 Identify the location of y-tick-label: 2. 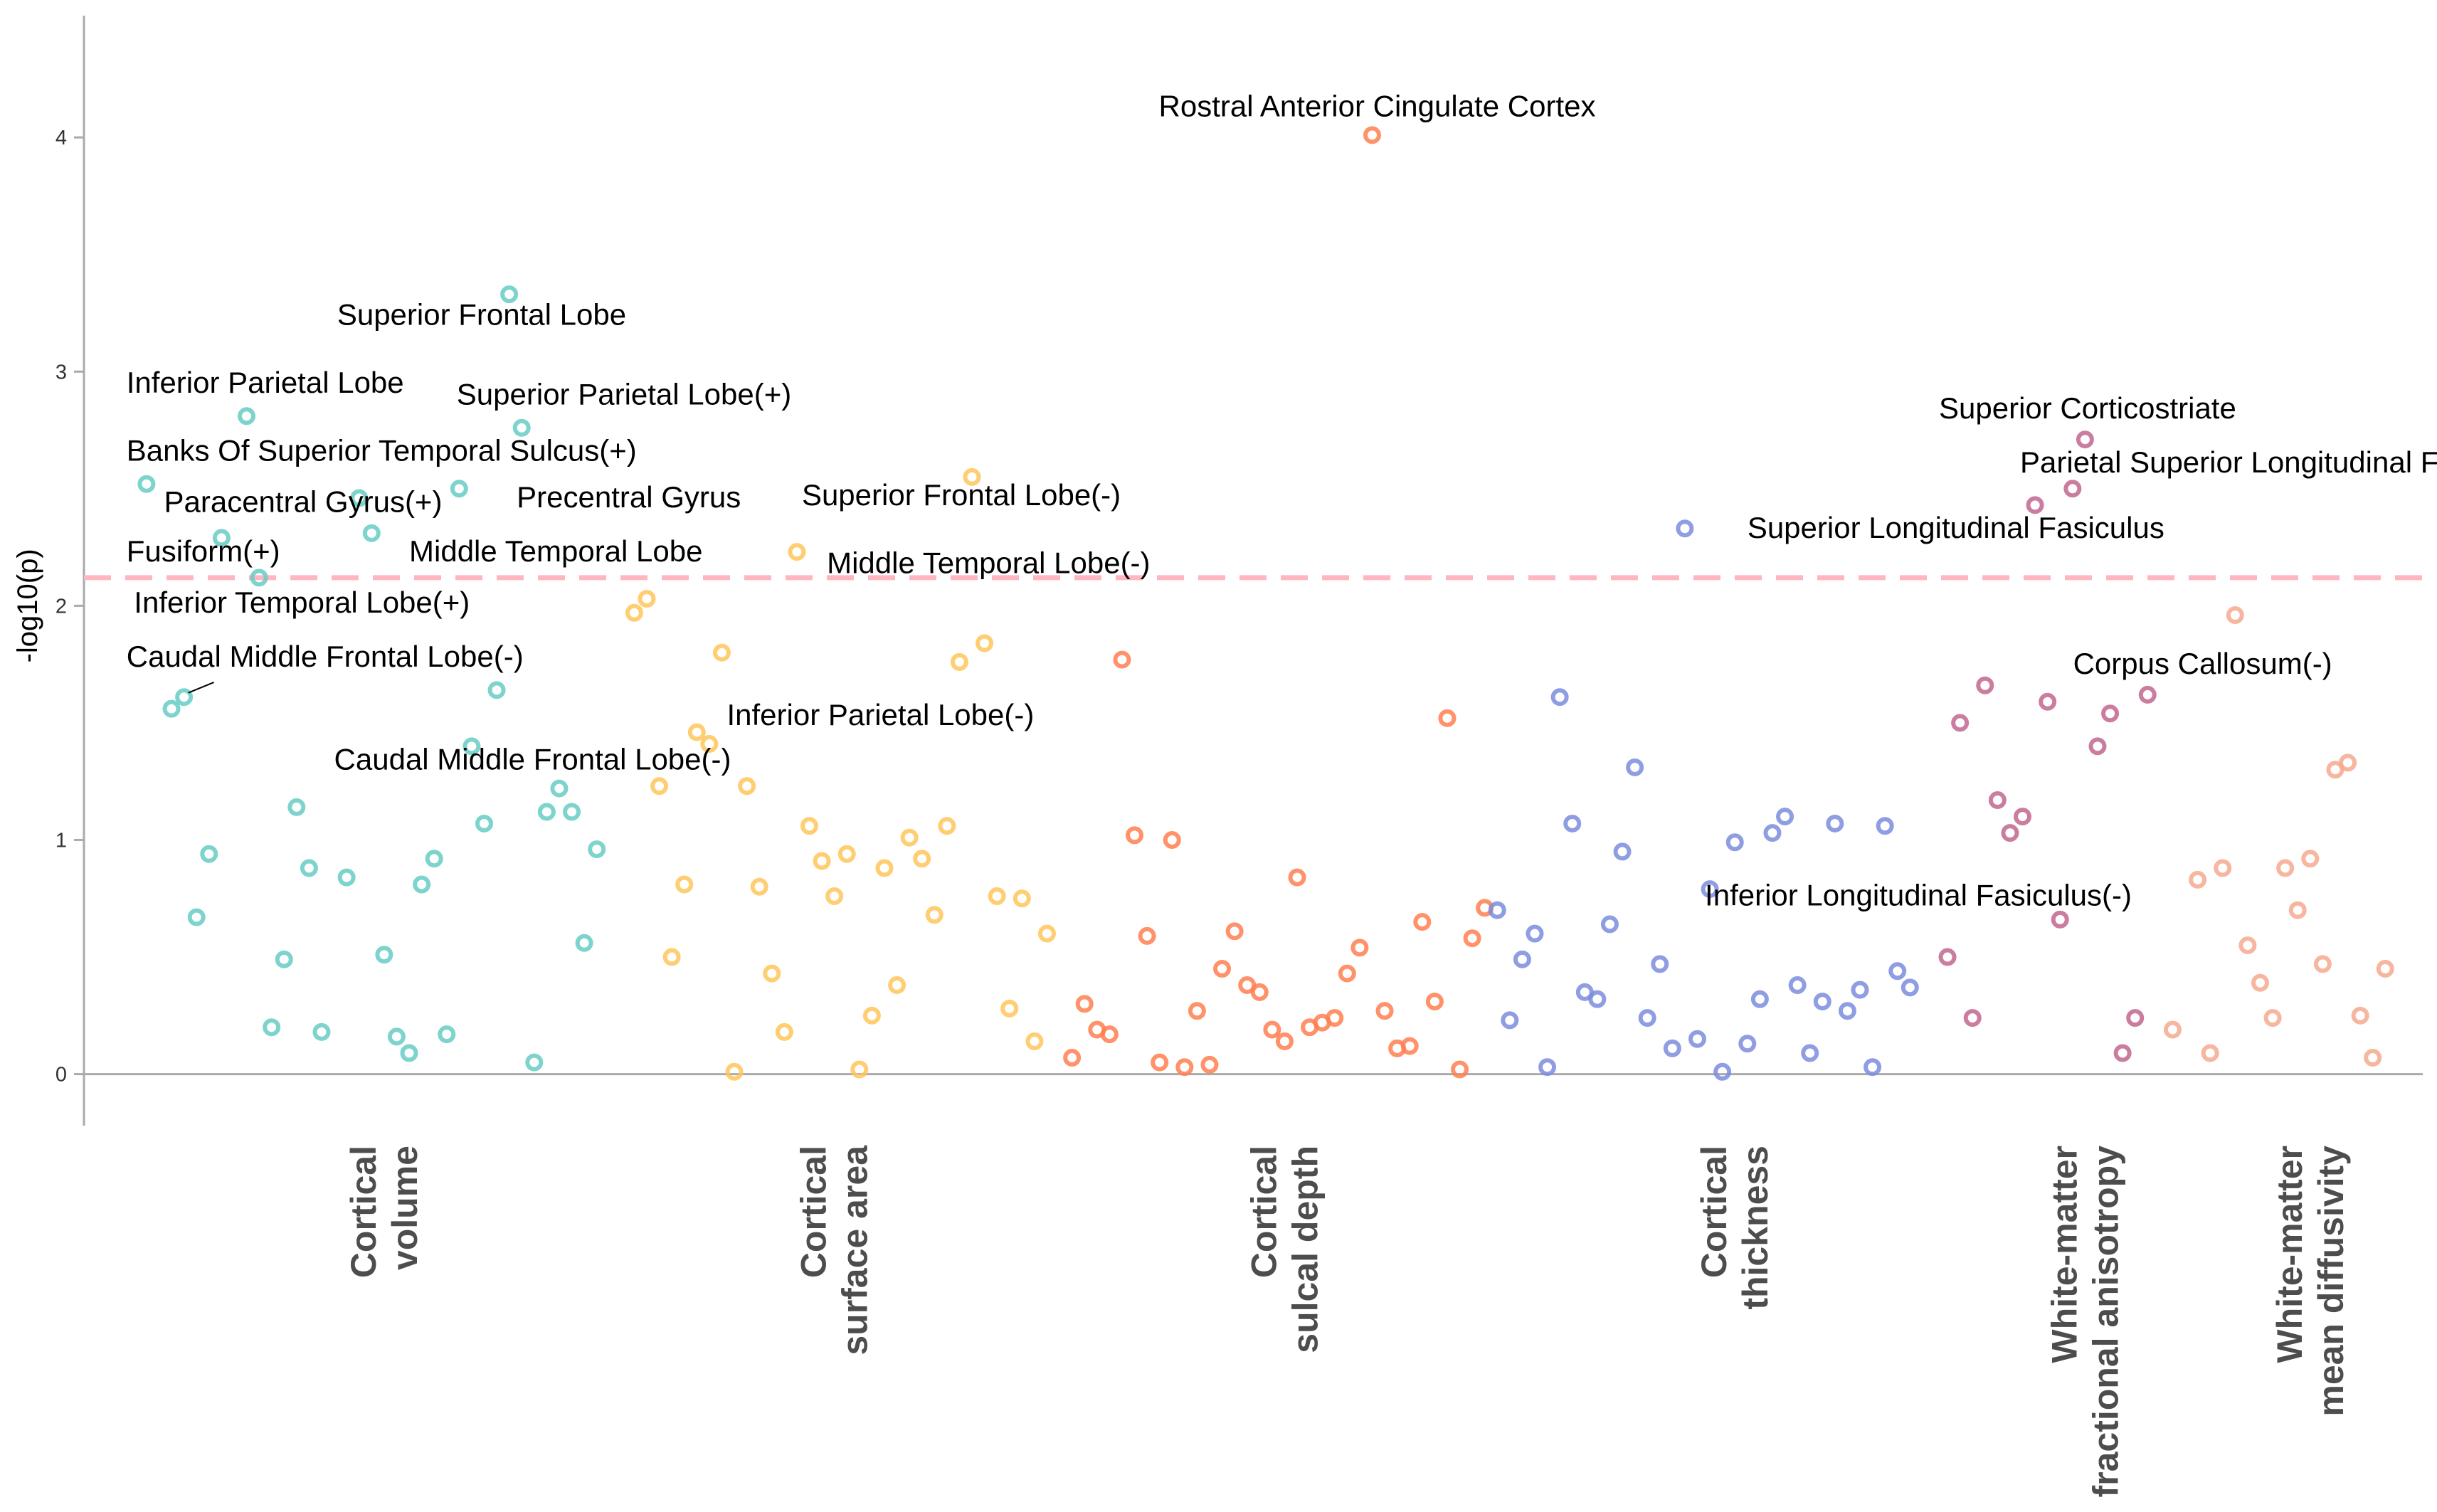
(61, 606).